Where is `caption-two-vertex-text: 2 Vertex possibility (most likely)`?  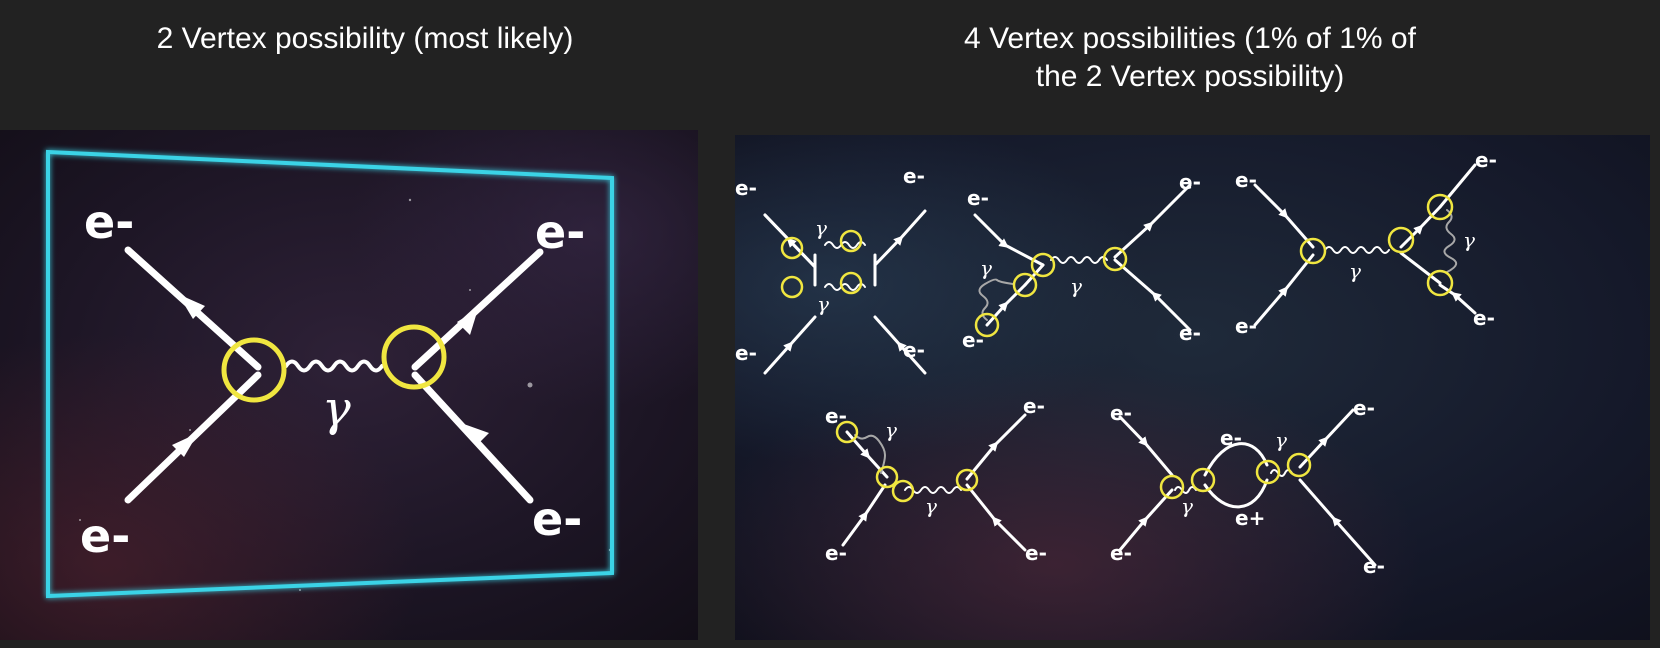
caption-two-vertex-text: 2 Vertex possibility (most likely) is located at coordinates (365, 38).